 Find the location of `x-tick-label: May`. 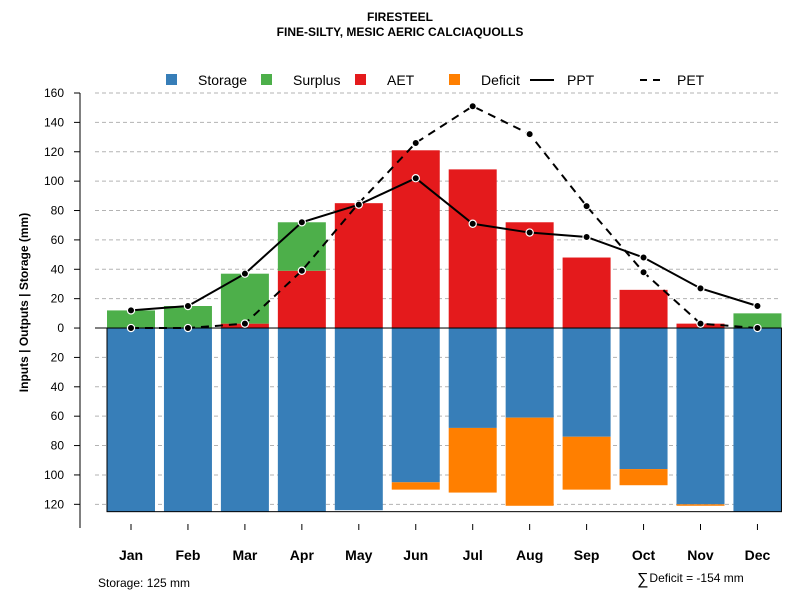

x-tick-label: May is located at coordinates (358, 555).